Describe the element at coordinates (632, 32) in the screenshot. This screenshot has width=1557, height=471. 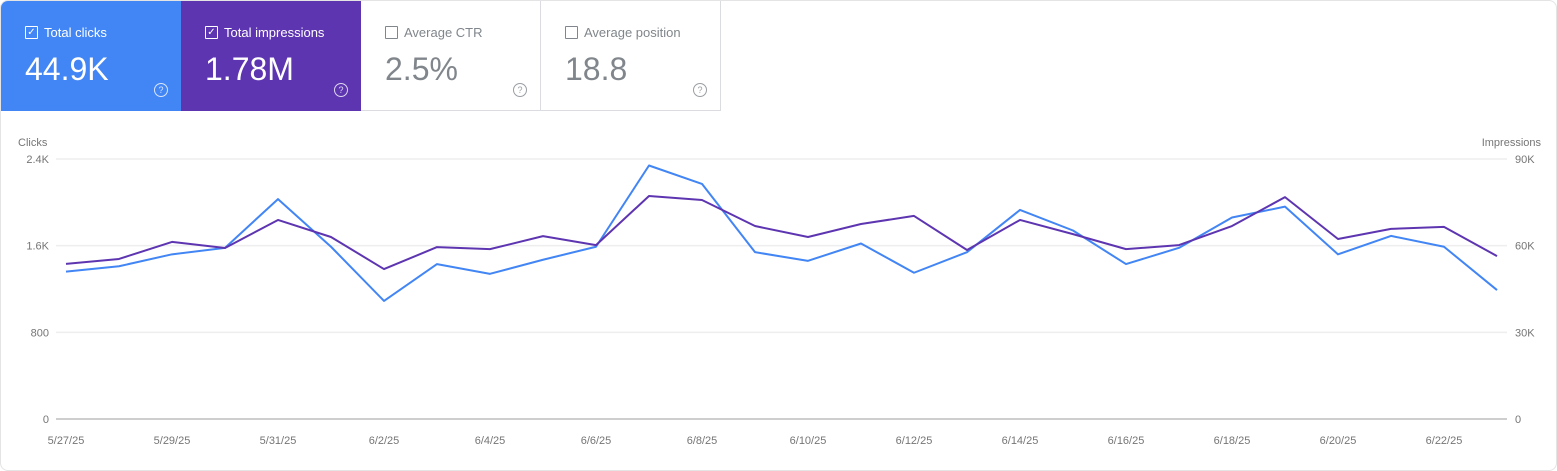
I see `metric-label: Average position` at that location.